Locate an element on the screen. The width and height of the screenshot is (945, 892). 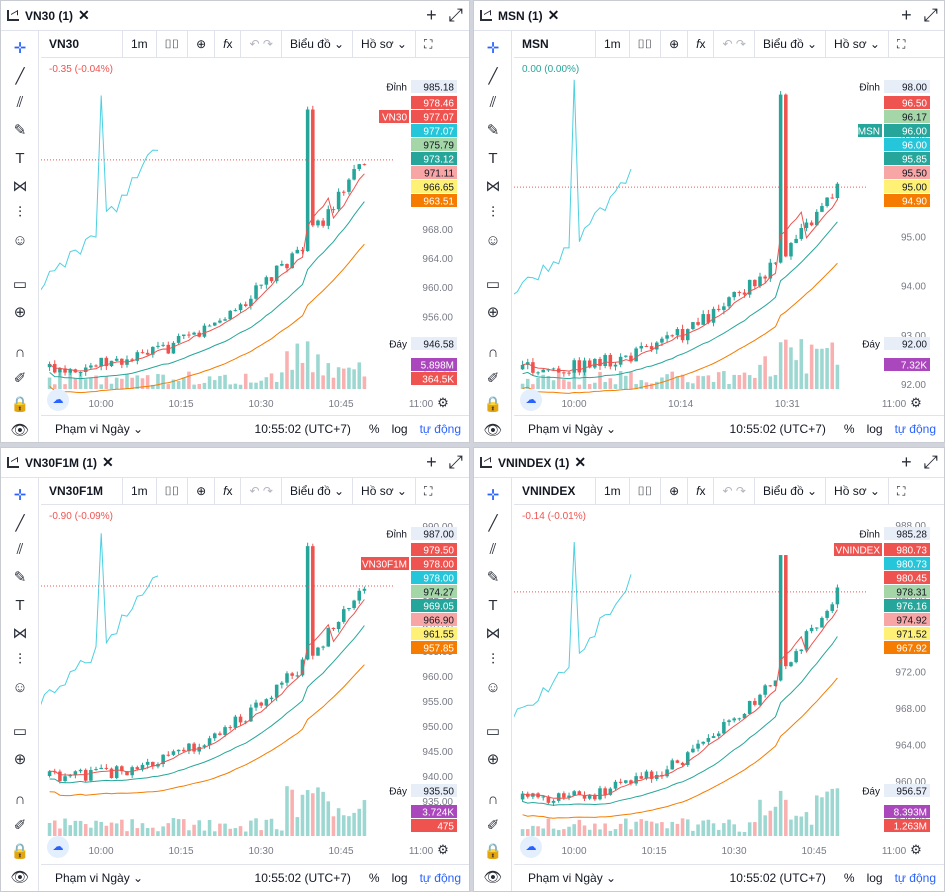
panel-tab-title: MSN (1) is located at coordinates (520, 15).